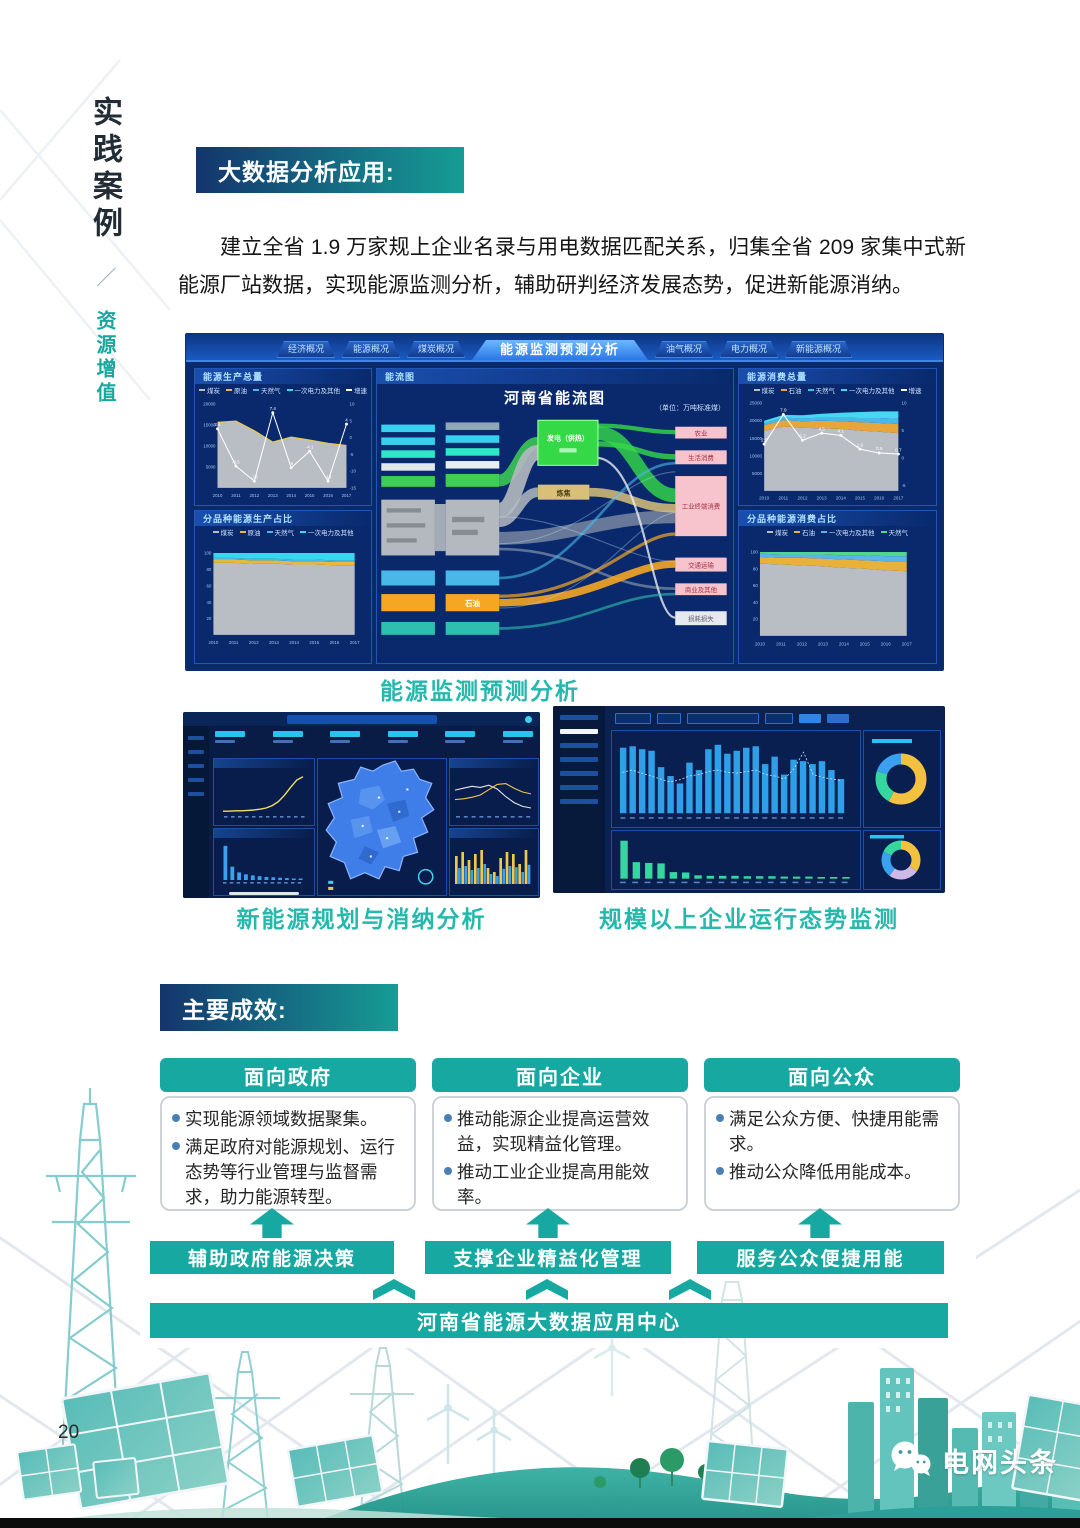 The width and height of the screenshot is (1080, 1528). I want to click on brand-footer: 电网头条, so click(973, 1460).